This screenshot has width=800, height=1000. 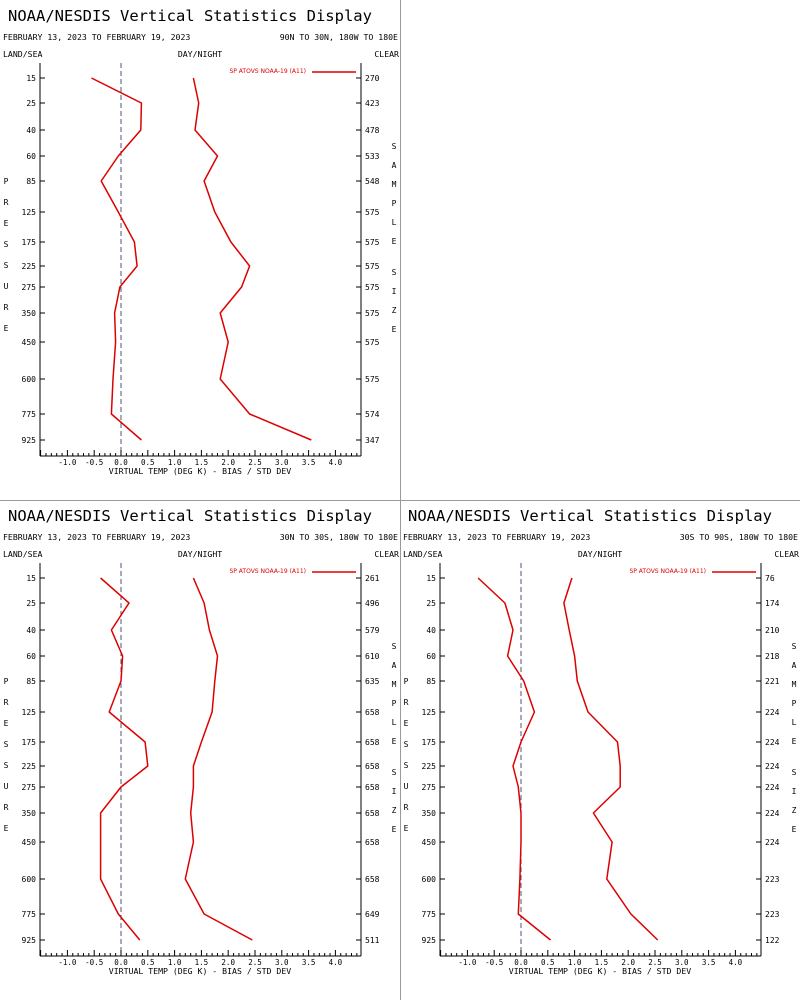 I want to click on sample-size-label: 423, so click(x=372, y=103).